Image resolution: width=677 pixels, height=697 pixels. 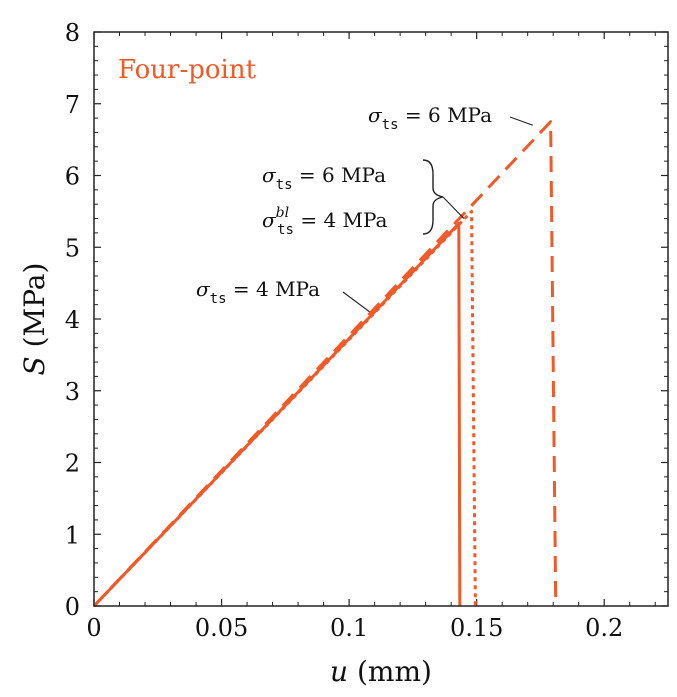 What do you see at coordinates (72, 177) in the screenshot?
I see `y-tick-label: 6` at bounding box center [72, 177].